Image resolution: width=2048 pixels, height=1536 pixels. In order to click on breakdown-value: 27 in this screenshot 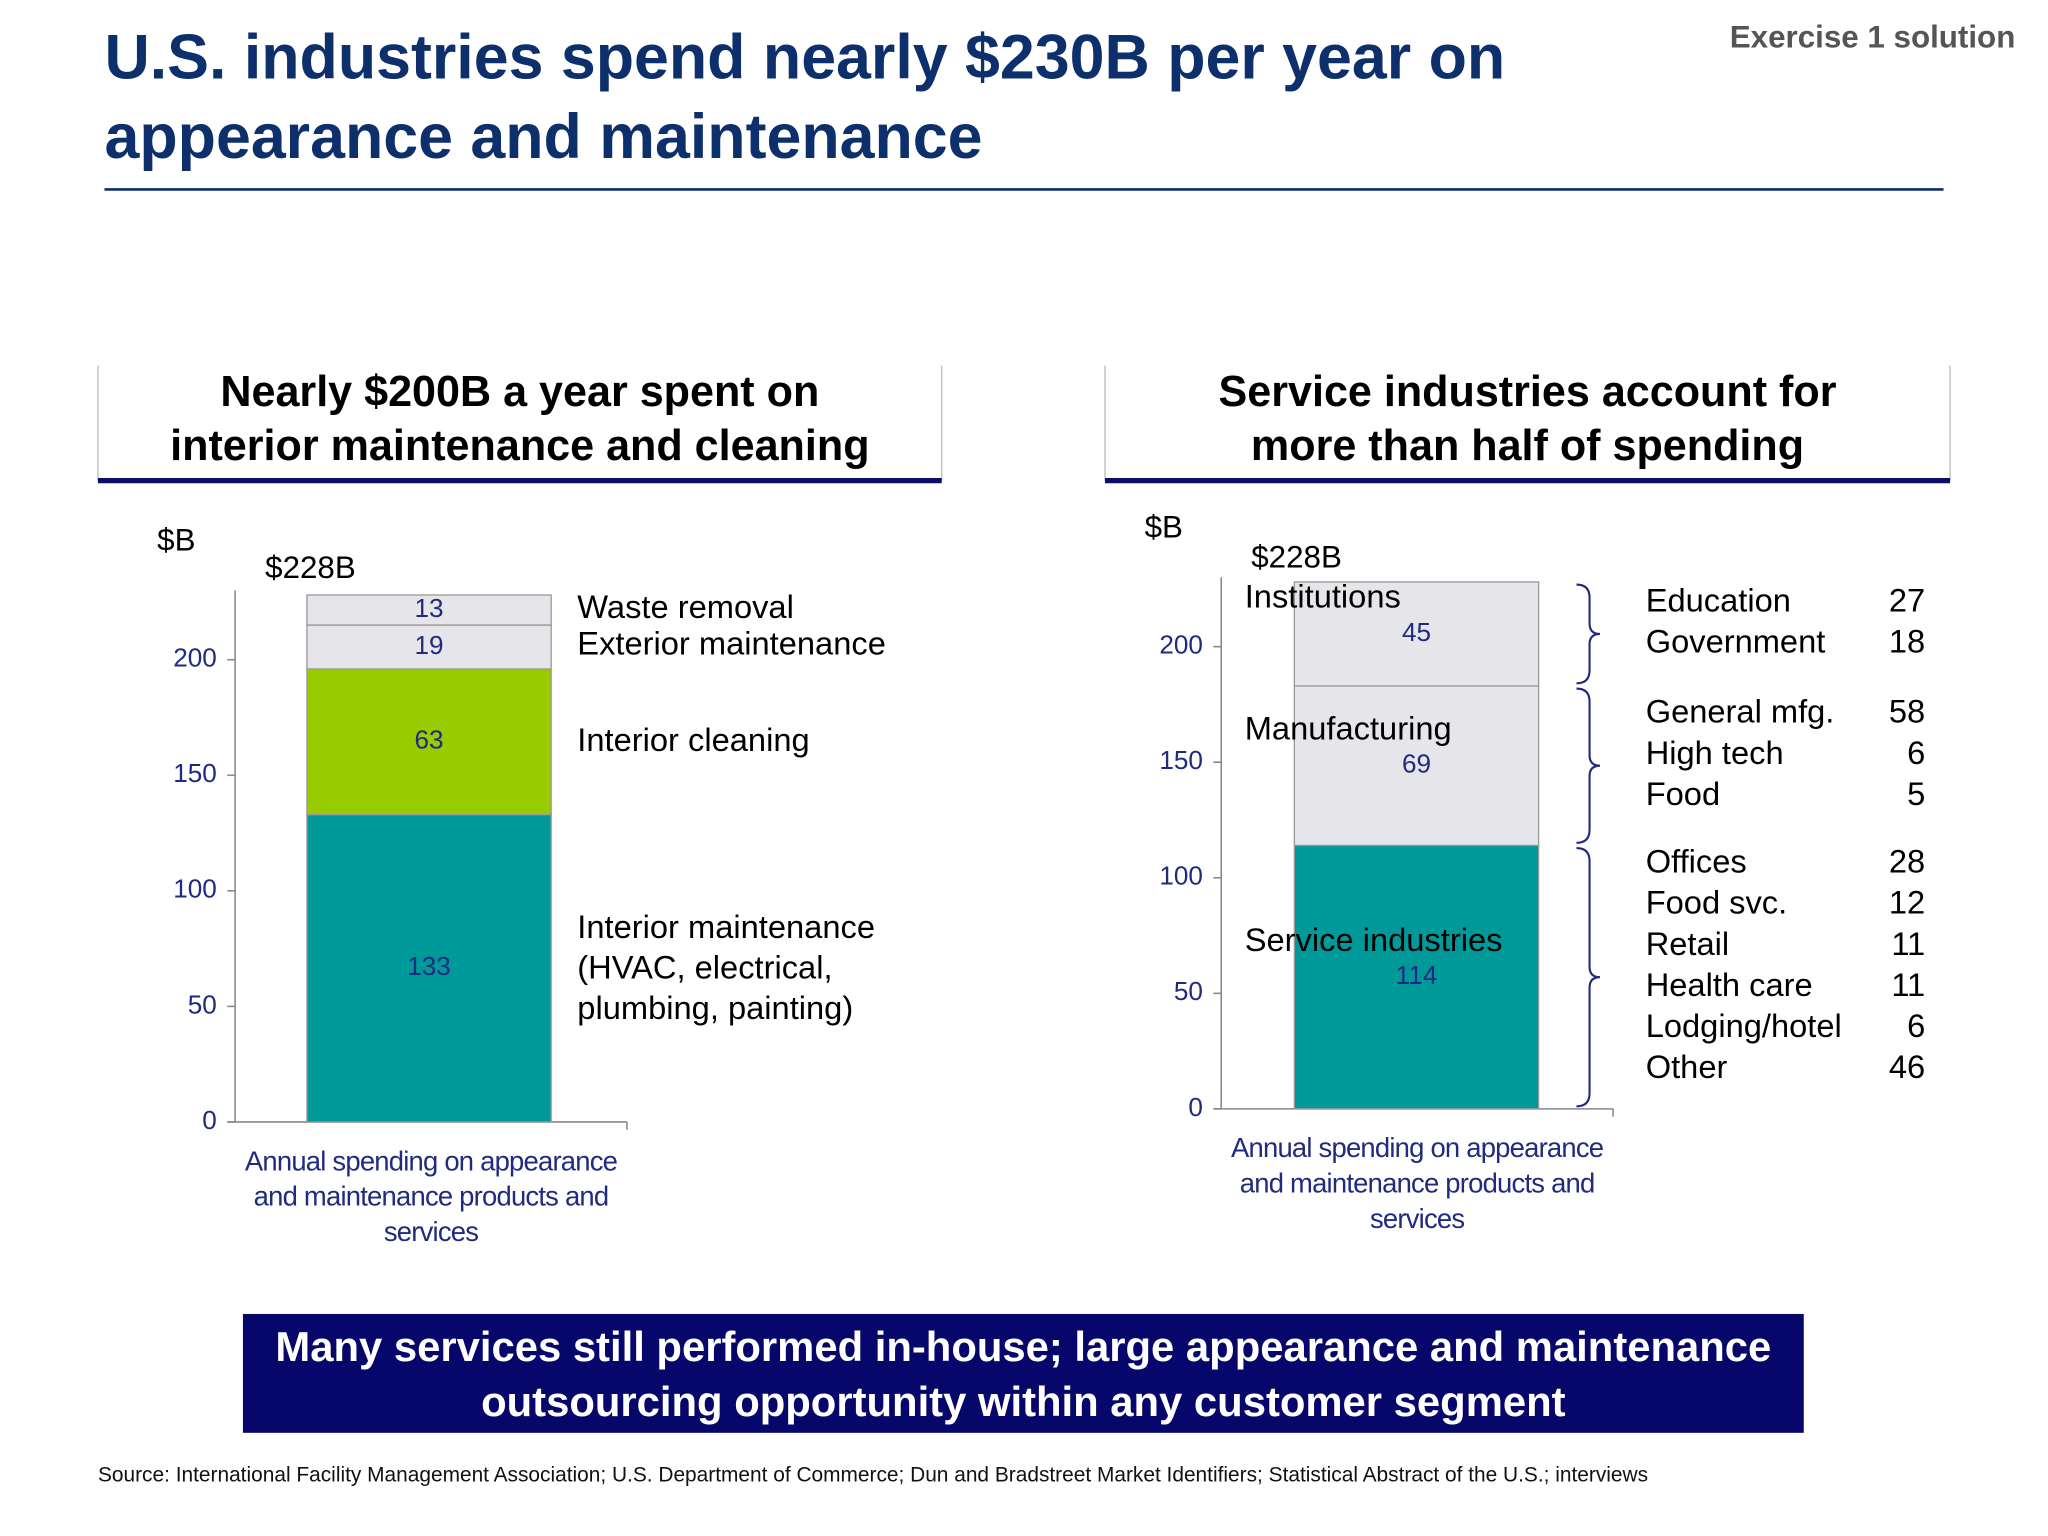, I will do `click(1907, 600)`.